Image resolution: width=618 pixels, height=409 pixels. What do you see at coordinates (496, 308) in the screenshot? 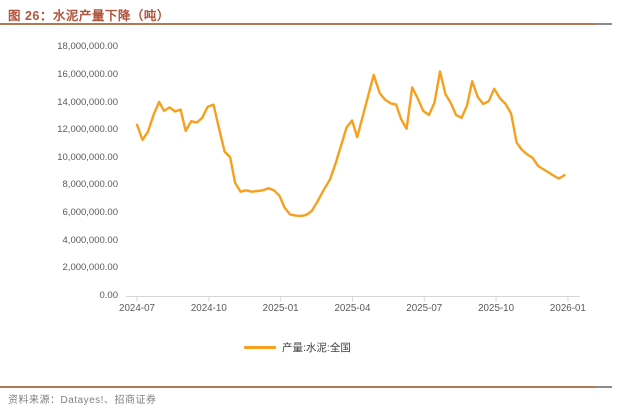
I see `x-tick-label: 2025-10` at bounding box center [496, 308].